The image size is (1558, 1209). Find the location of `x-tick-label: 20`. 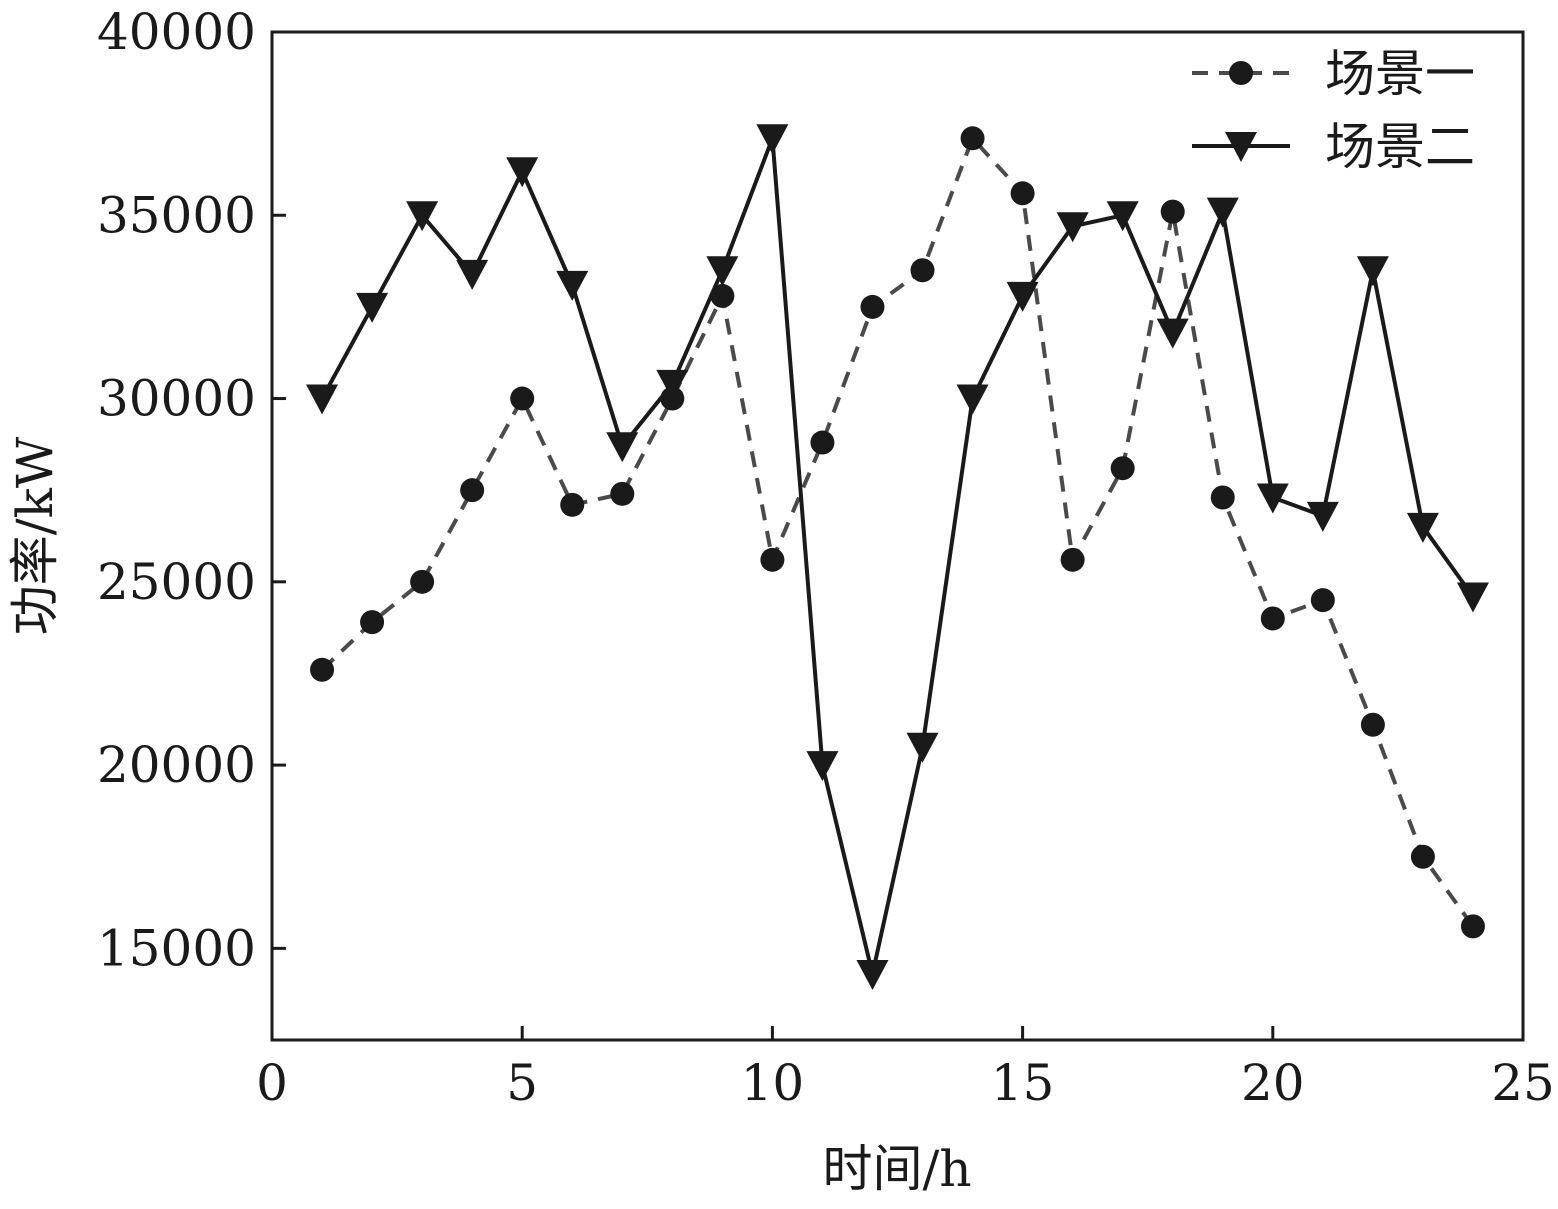

x-tick-label: 20 is located at coordinates (1273, 1083).